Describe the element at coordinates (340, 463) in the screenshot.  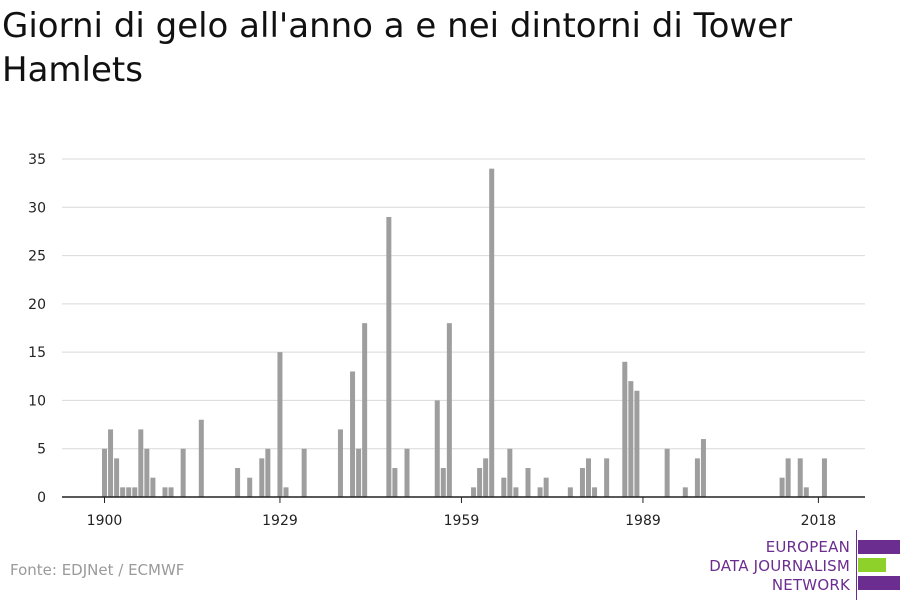
I see `bar-1939` at that location.